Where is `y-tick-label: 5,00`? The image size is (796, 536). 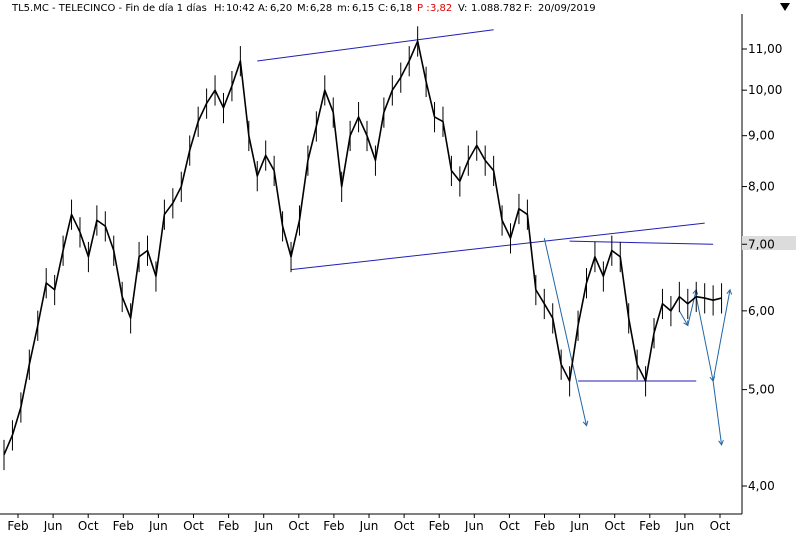
y-tick-label: 5,00 is located at coordinates (761, 390).